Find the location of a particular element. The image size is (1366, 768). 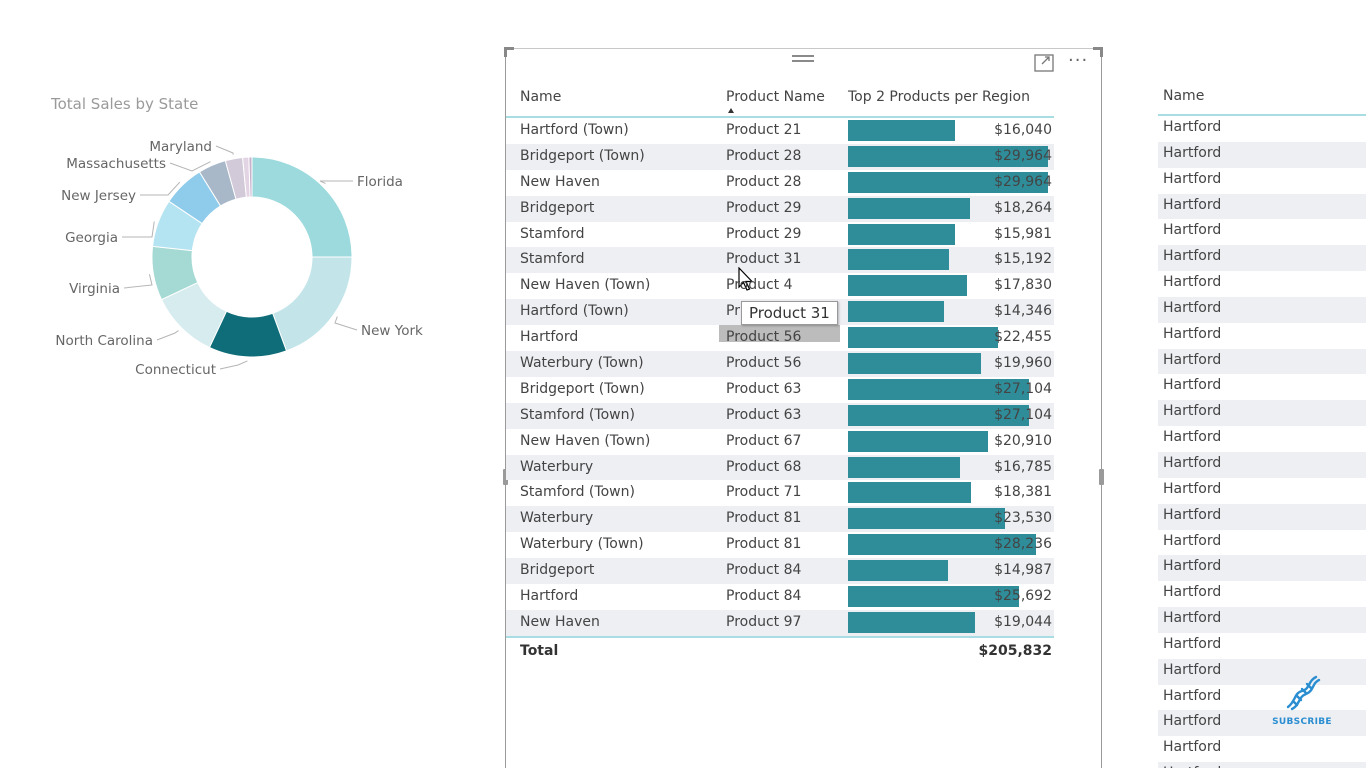

table-row: New Haven Product 28 $29,964 is located at coordinates (780, 183).